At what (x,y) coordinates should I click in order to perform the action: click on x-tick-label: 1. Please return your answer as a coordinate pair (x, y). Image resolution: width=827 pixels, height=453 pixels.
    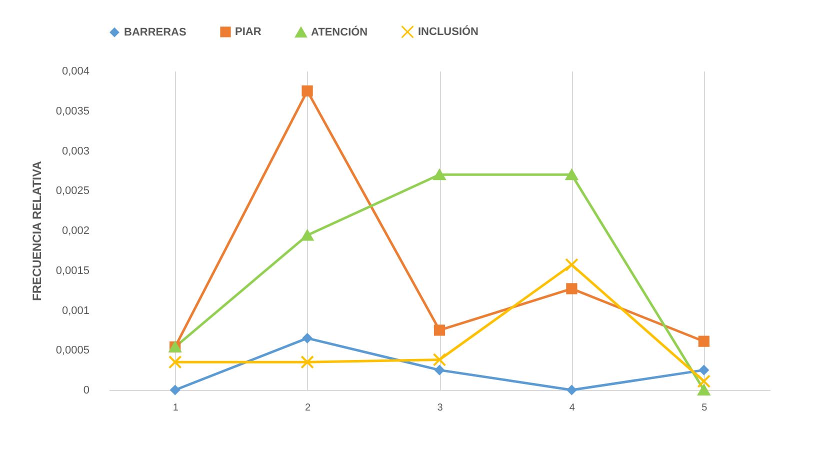
    Looking at the image, I should click on (175, 408).